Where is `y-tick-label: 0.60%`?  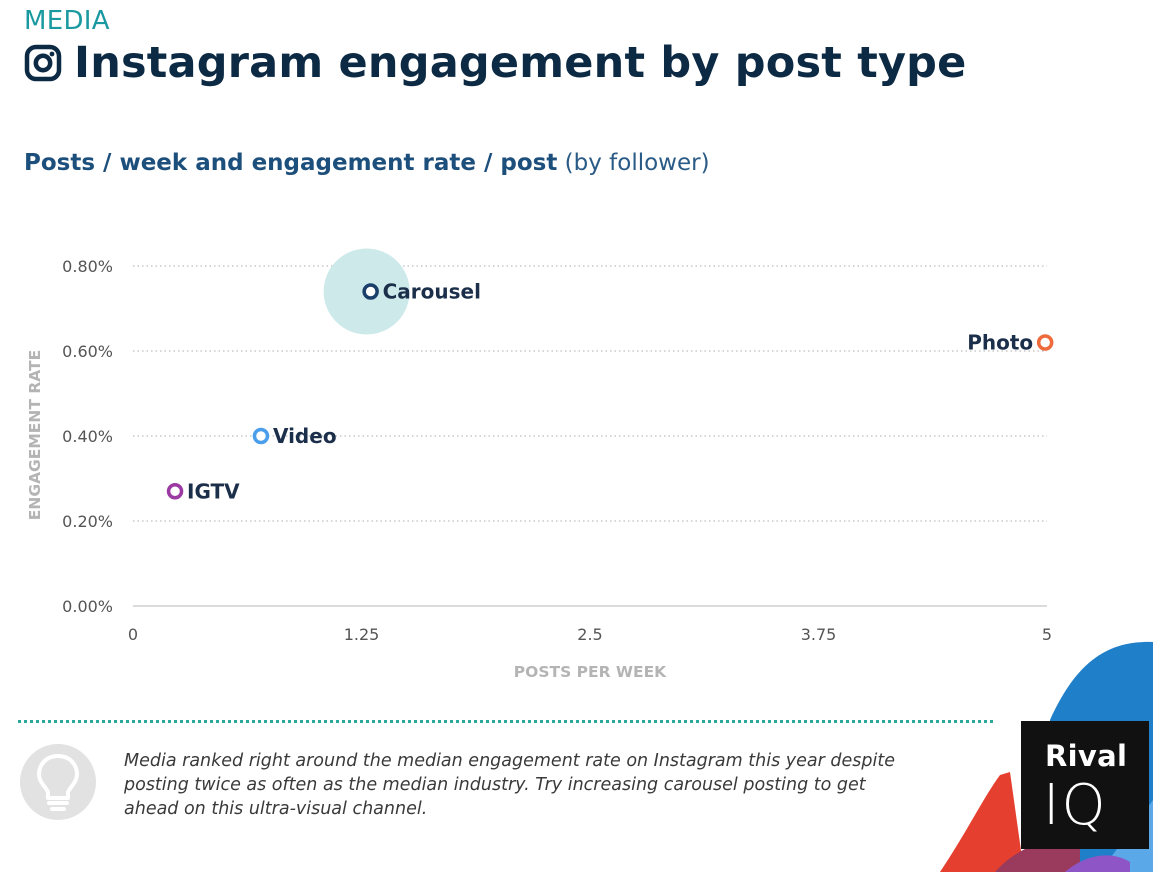
y-tick-label: 0.60% is located at coordinates (87, 351).